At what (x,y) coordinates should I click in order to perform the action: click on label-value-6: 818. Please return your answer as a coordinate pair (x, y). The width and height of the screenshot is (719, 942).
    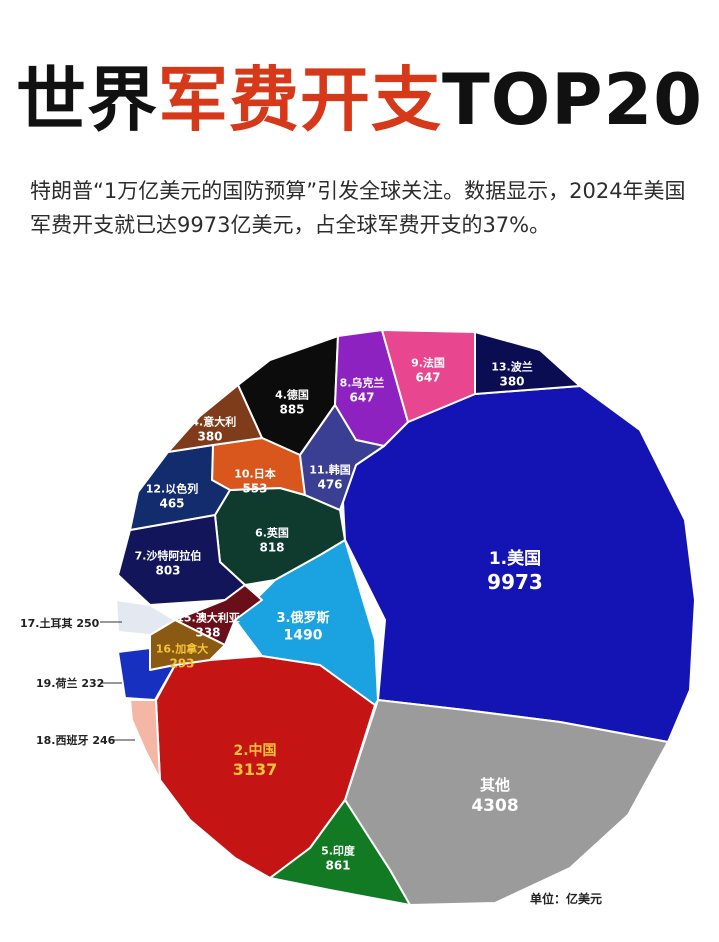
    Looking at the image, I should click on (271, 547).